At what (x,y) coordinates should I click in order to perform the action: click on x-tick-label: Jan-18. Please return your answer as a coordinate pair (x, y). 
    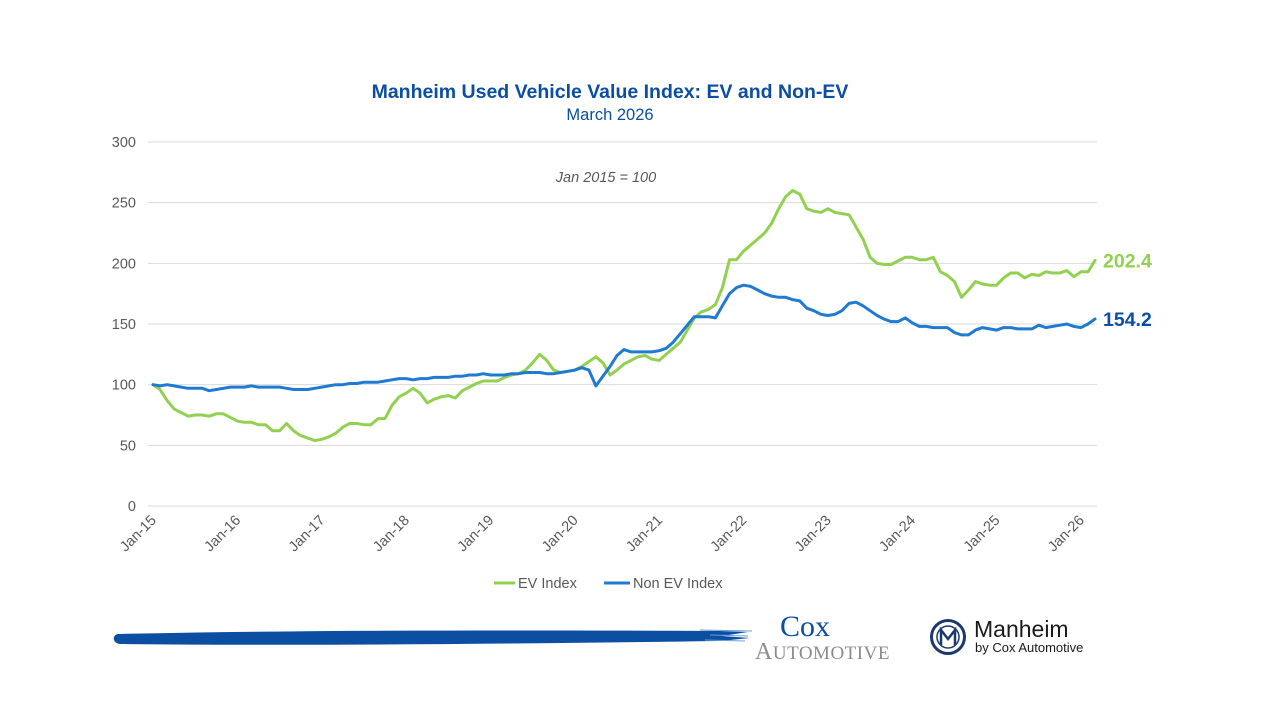
    Looking at the image, I should click on (391, 534).